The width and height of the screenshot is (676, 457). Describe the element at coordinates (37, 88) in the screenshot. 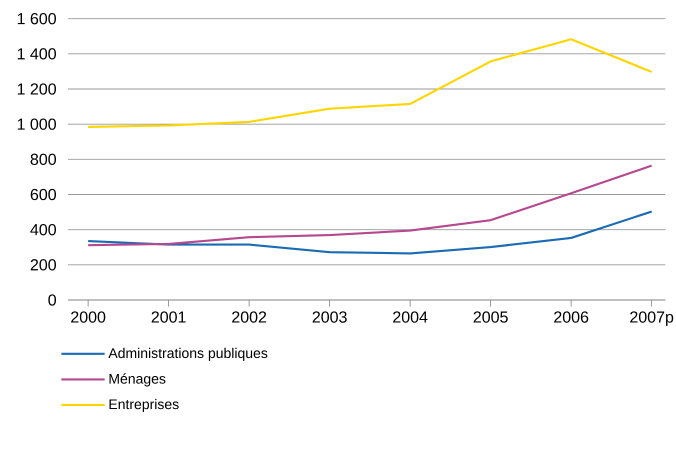

I see `y-tick-label: 1 200` at that location.